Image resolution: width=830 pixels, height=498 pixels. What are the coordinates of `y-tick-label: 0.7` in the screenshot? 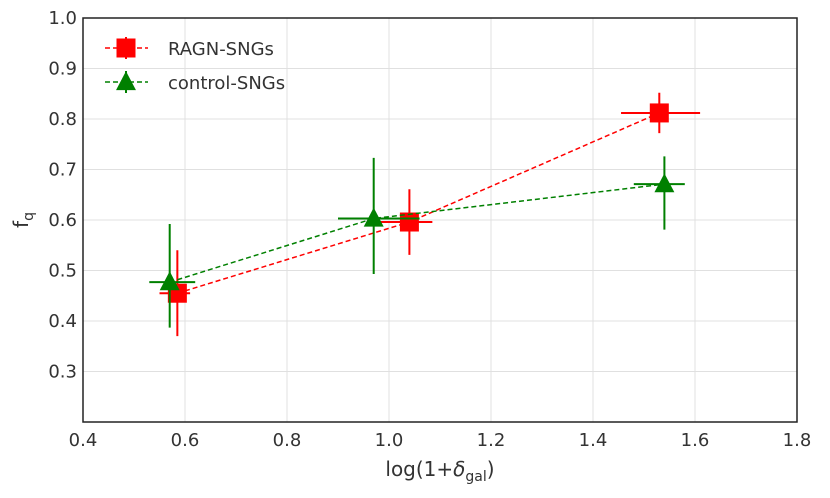 It's located at (62, 170).